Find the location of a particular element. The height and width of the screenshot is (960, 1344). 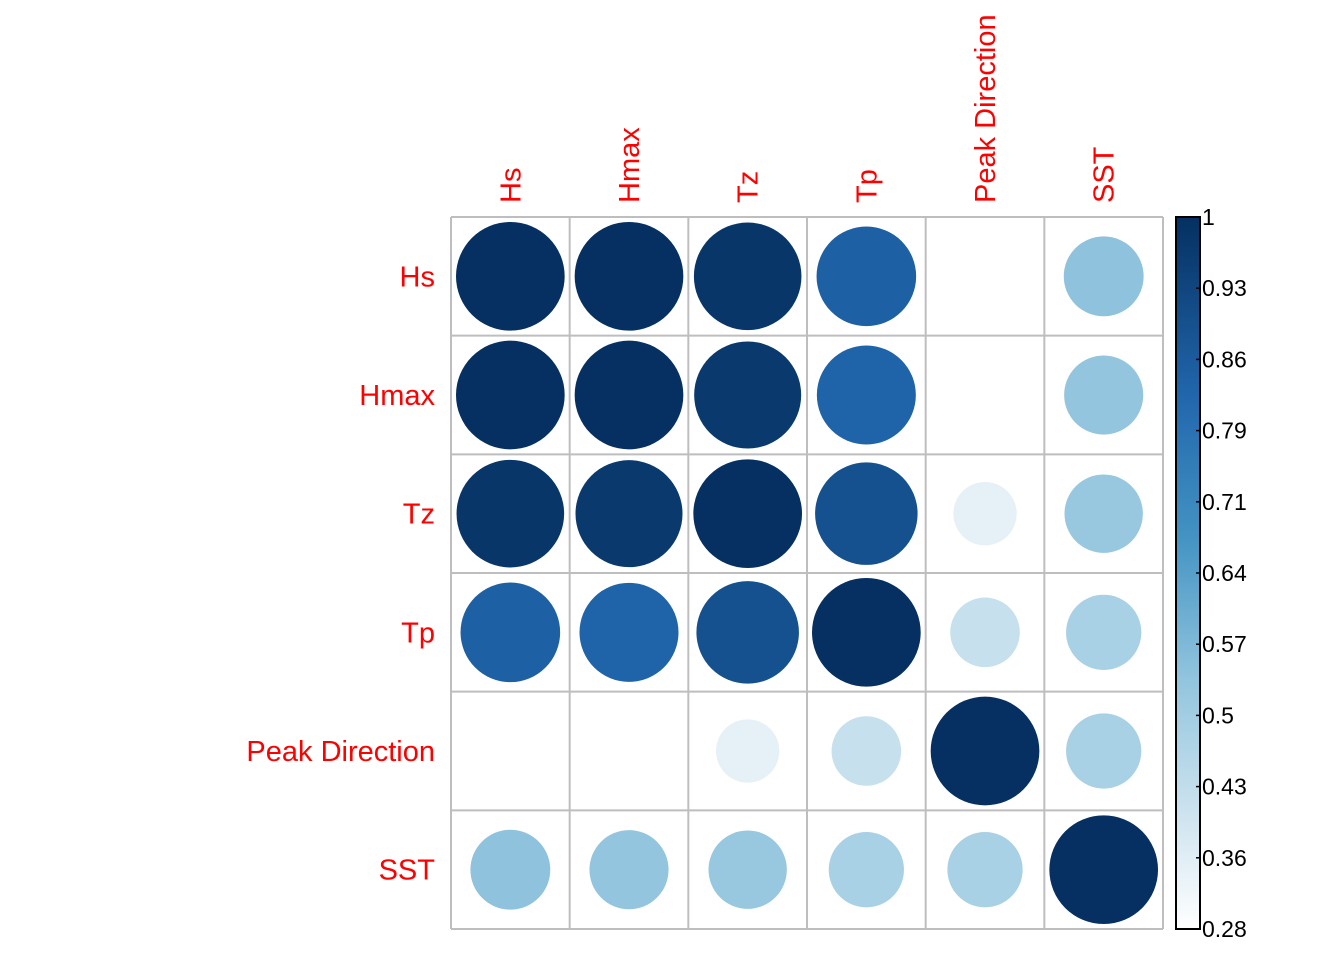

colorbar: 1 0.93 0.86 0.79 0.71 0.64 0.57 0.5 0.43 0.36 0.28 is located at coordinates (1211, 573).